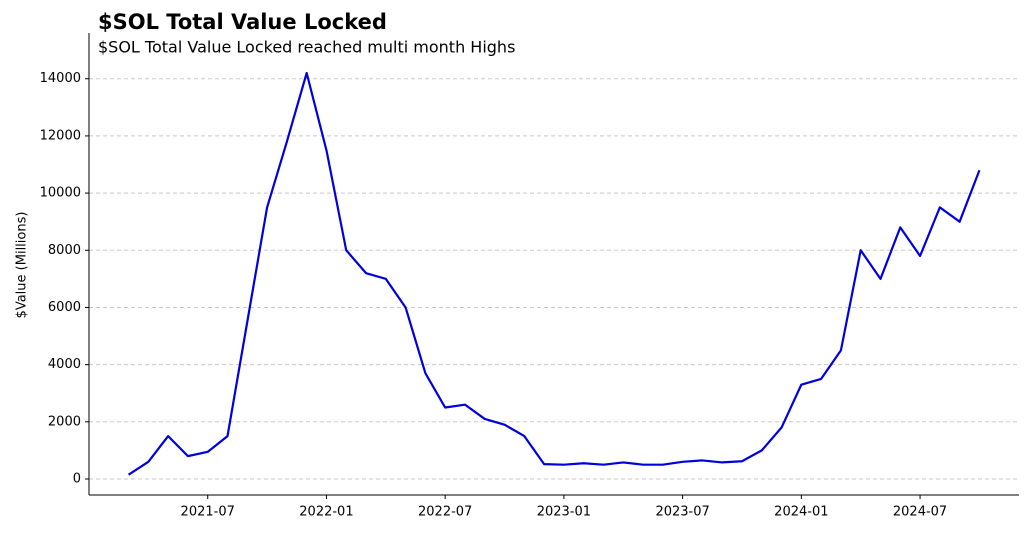 The height and width of the screenshot is (537, 1029). What do you see at coordinates (60, 78) in the screenshot?
I see `y-tick-label: 14000` at bounding box center [60, 78].